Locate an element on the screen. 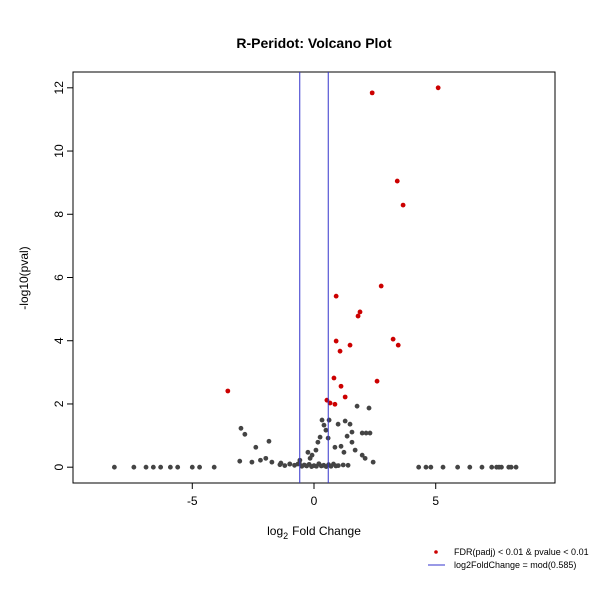  y-tick-label: 2 is located at coordinates (59, 403).